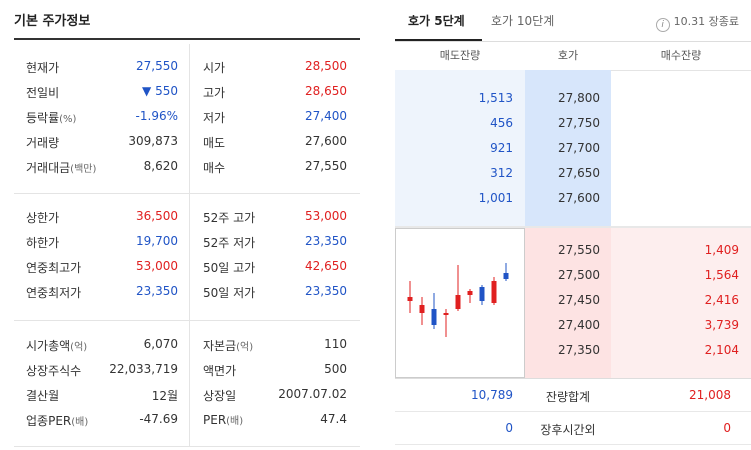 The image size is (751, 450). What do you see at coordinates (214, 118) in the screenshot?
I see `info-label: 저가` at bounding box center [214, 118].